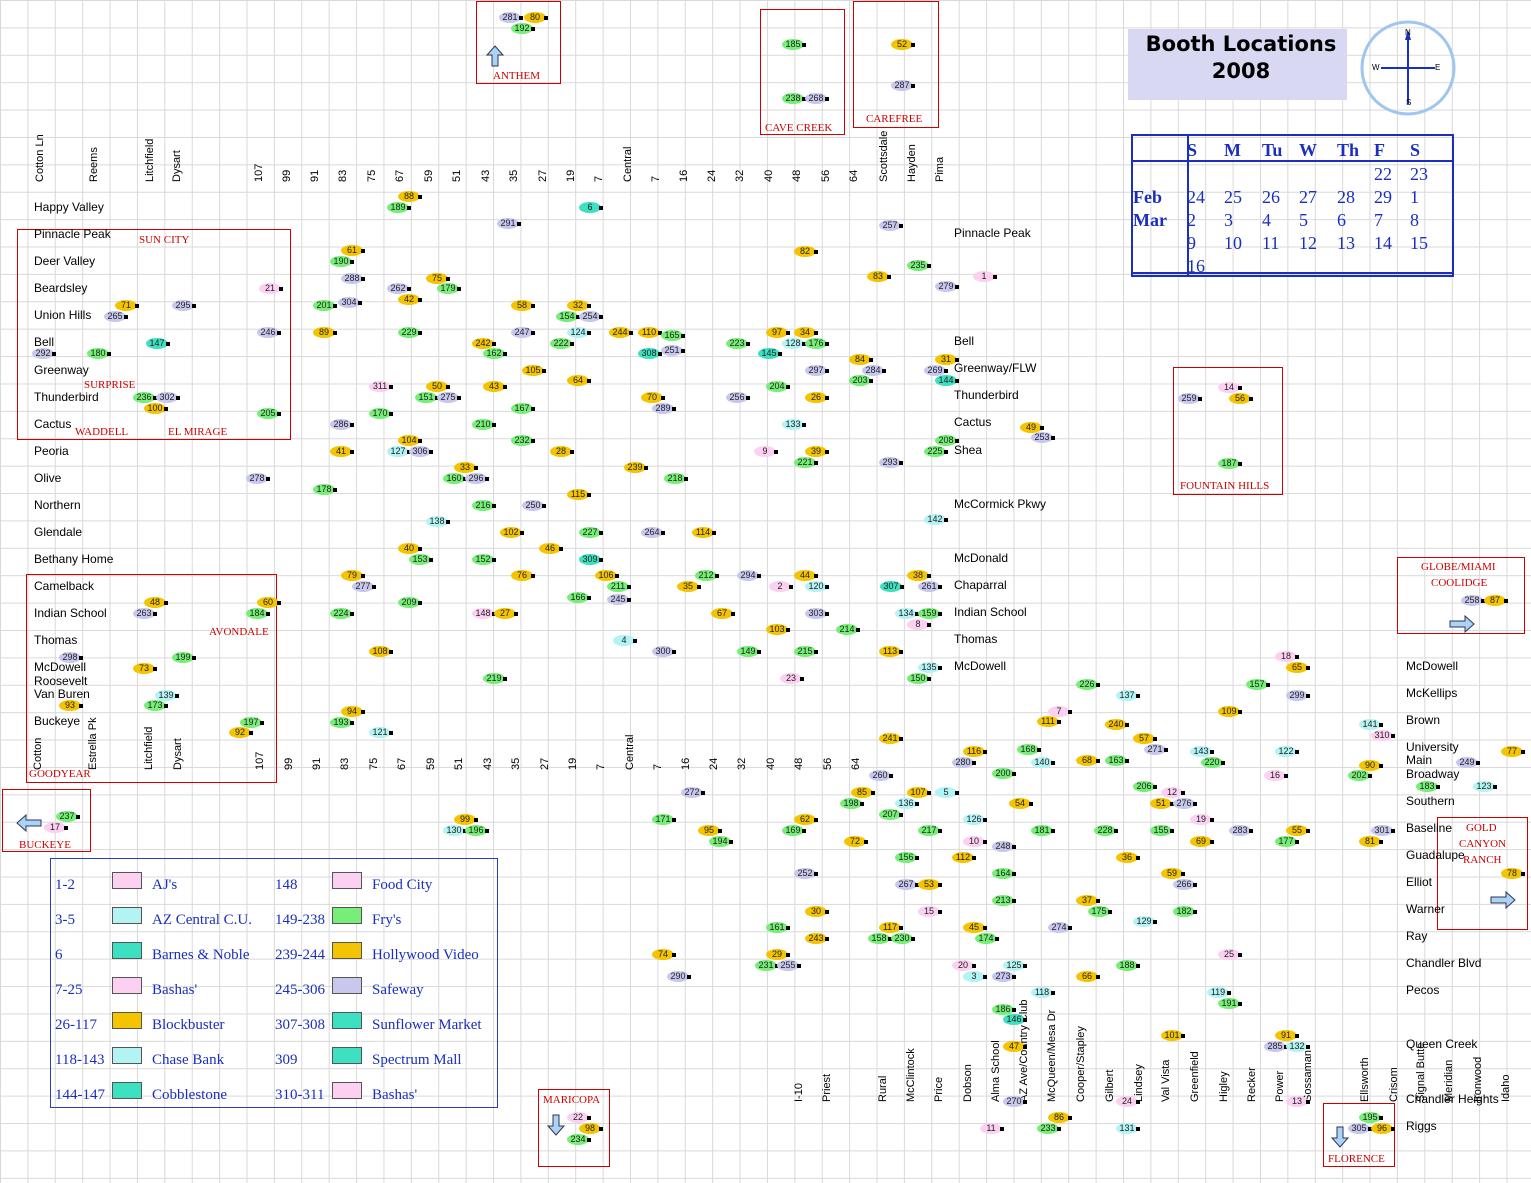 Image resolution: width=1531 pixels, height=1183 pixels. I want to click on booth-marker: 275, so click(448, 397).